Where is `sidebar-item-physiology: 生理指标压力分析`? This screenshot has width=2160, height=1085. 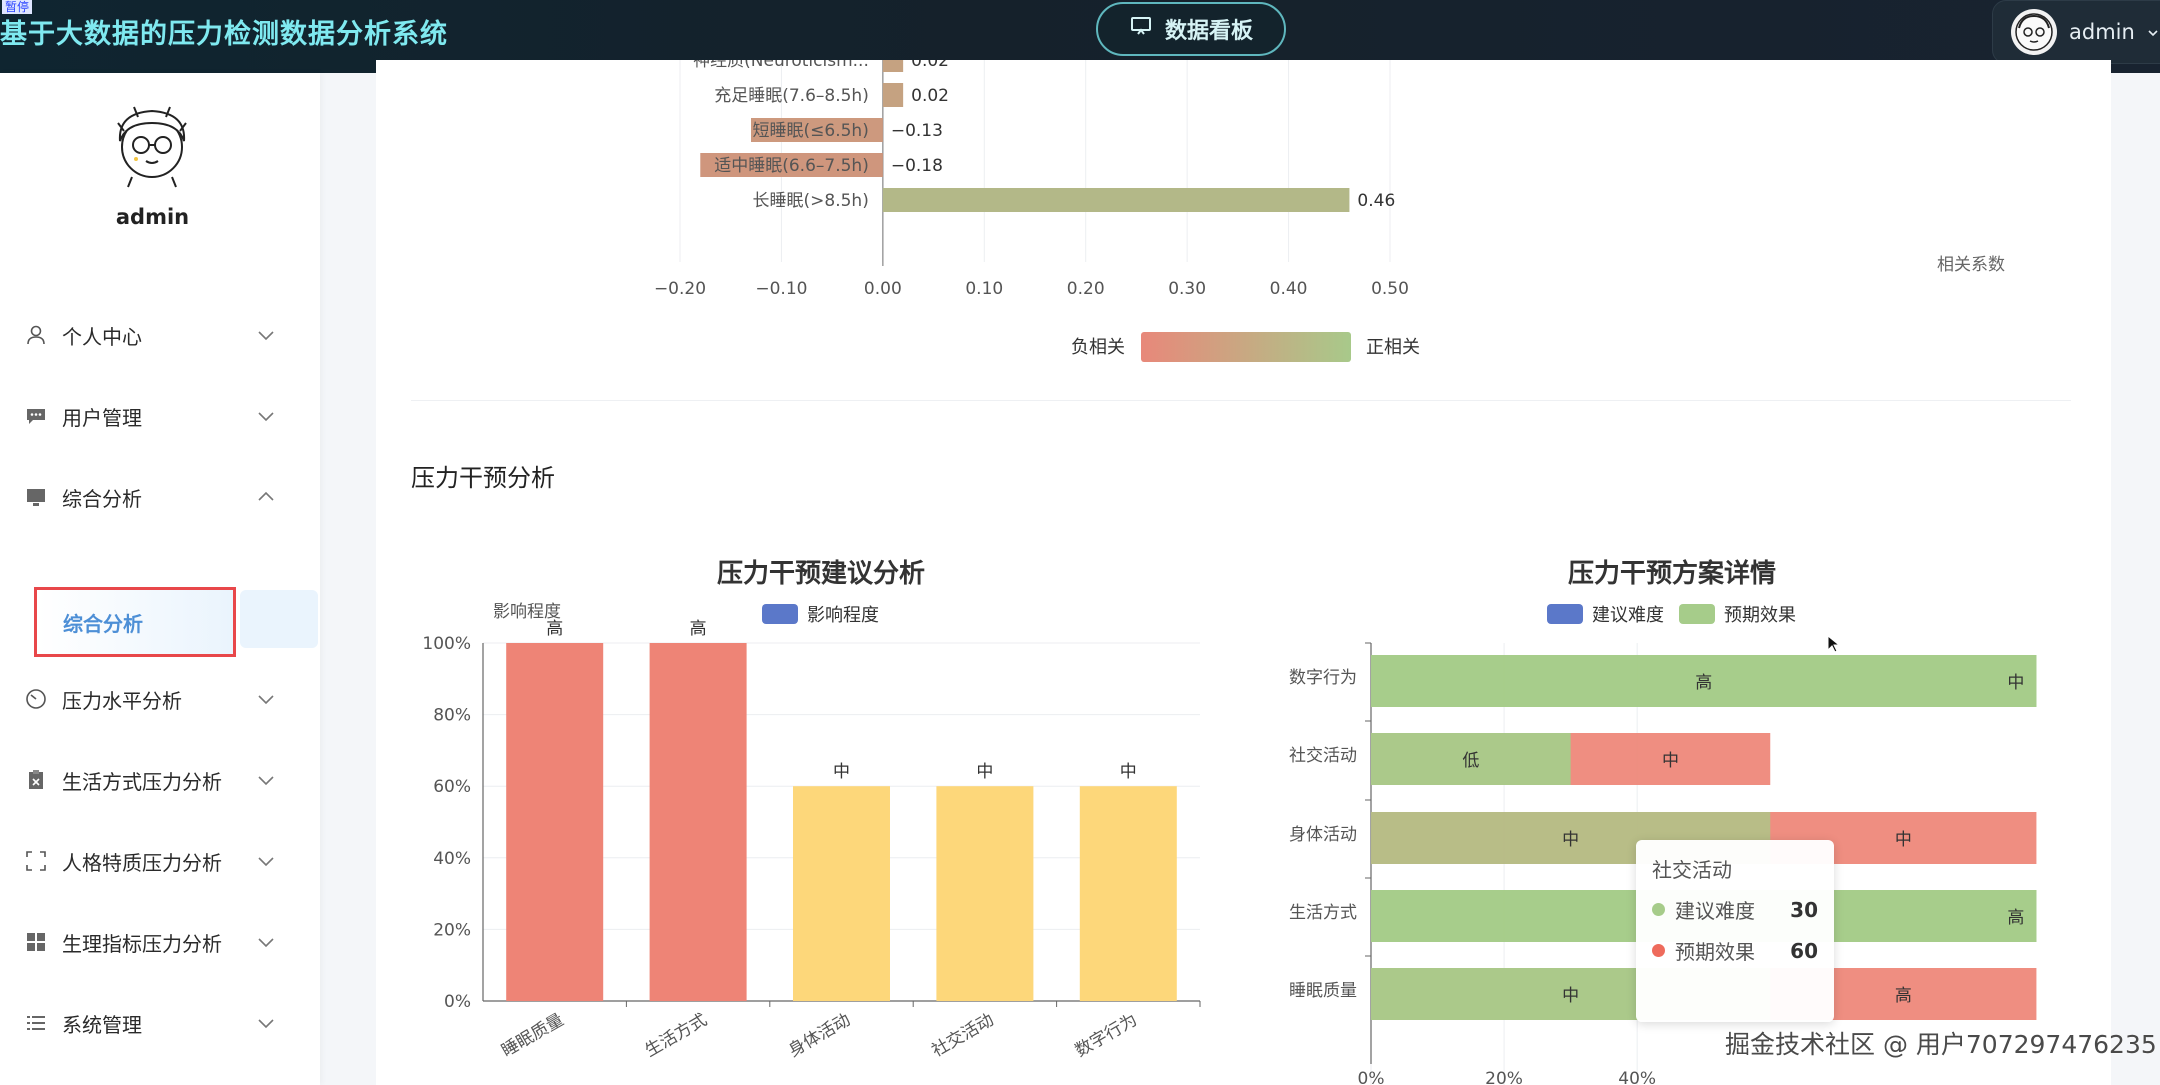
sidebar-item-physiology: 生理指标压力分析 is located at coordinates (150, 942).